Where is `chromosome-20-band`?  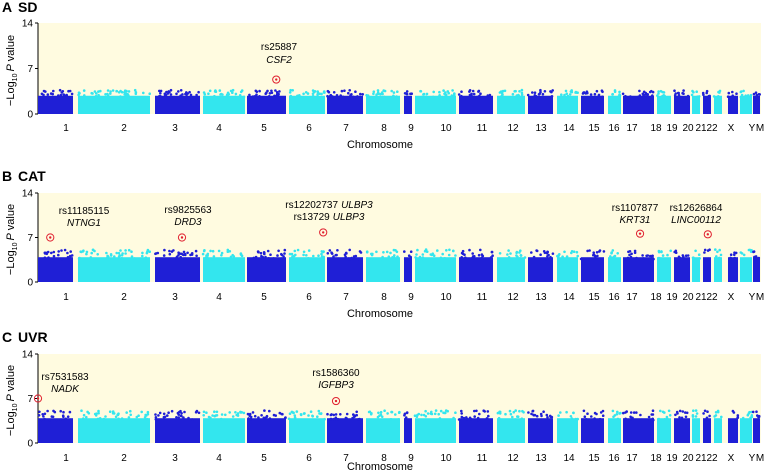
chromosome-20-band is located at coordinates (696, 269).